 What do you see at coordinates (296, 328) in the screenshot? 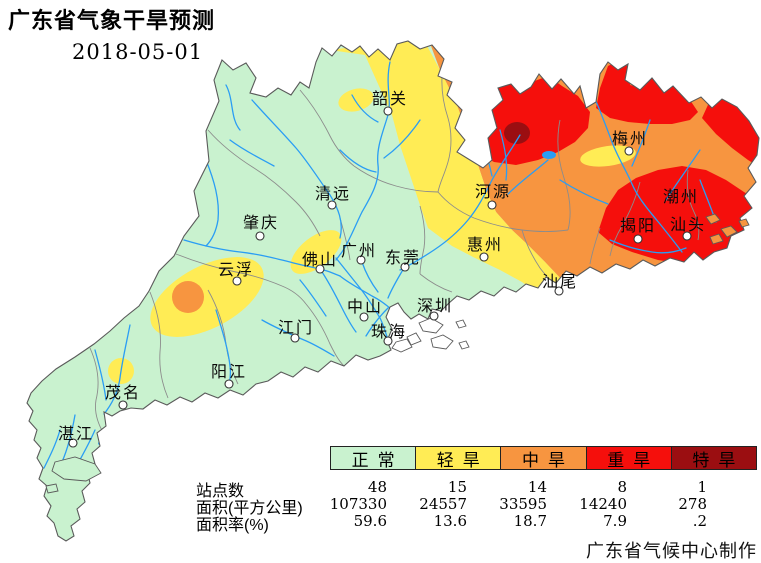
I see `city-label-jiangmen: 江门` at bounding box center [296, 328].